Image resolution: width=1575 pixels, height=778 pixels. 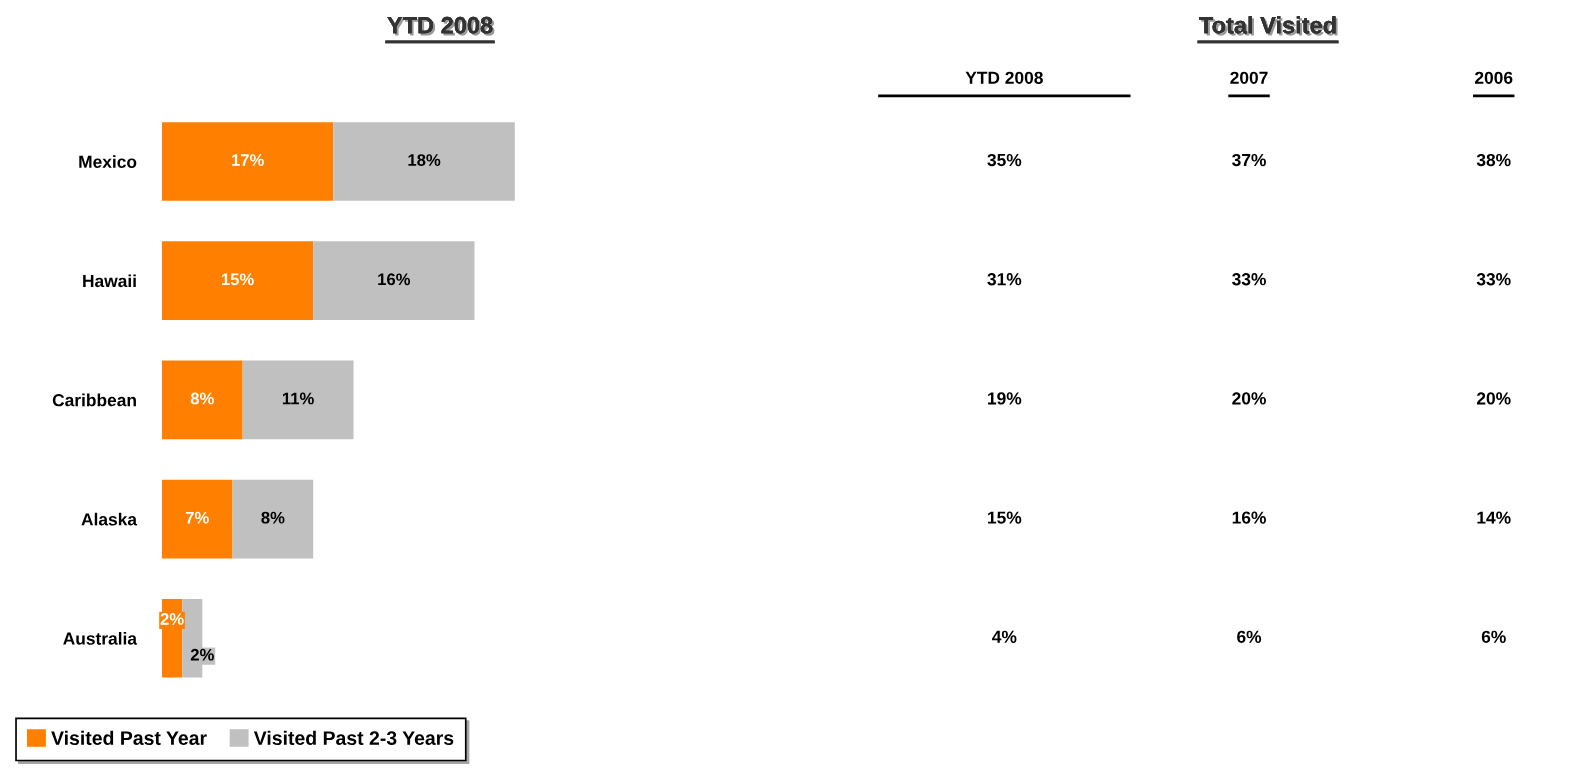 I want to click on text: 38%, so click(x=1493, y=160).